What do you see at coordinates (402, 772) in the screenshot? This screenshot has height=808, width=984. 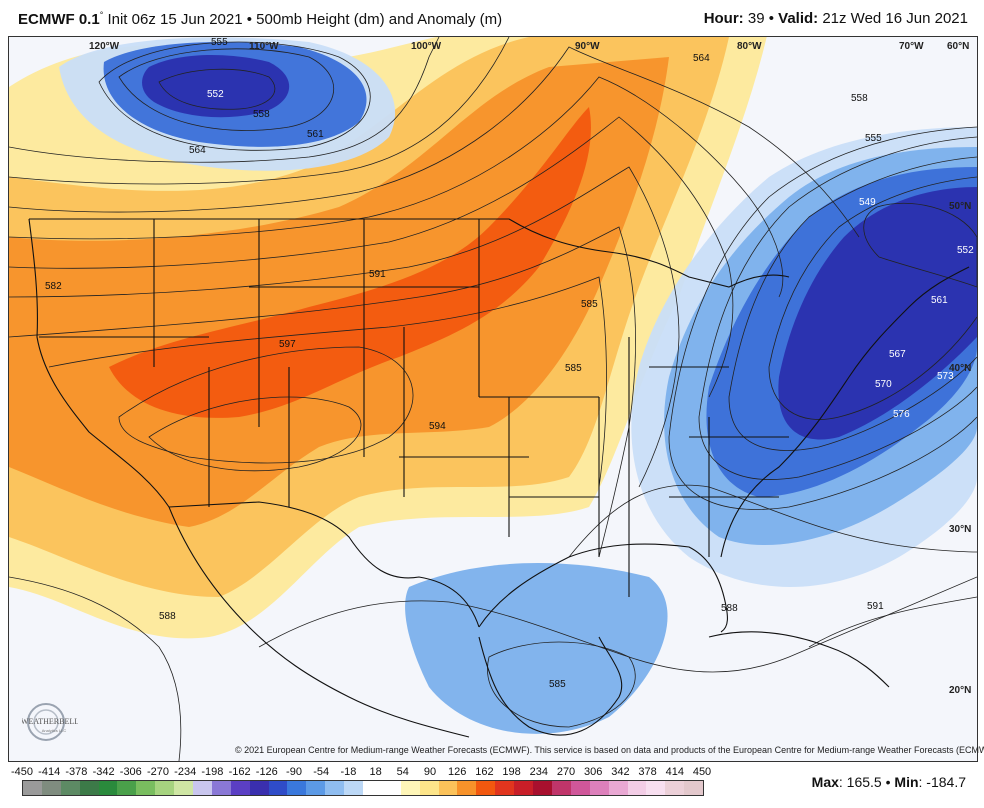 I see `colorbar-tick-label: 54` at bounding box center [402, 772].